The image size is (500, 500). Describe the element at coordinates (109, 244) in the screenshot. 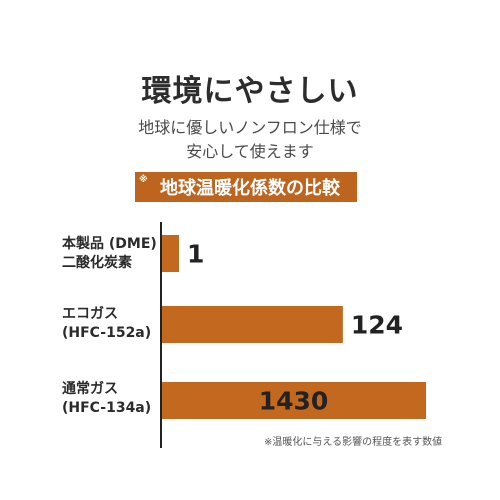

I see `category-label-line-1: 本製品 (DME)` at that location.